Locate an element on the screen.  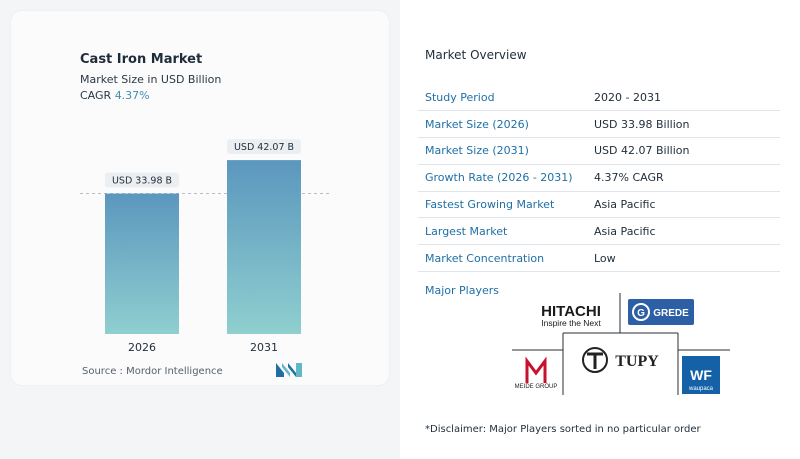
meide-logo: MEIDE GROUP is located at coordinates (536, 373).